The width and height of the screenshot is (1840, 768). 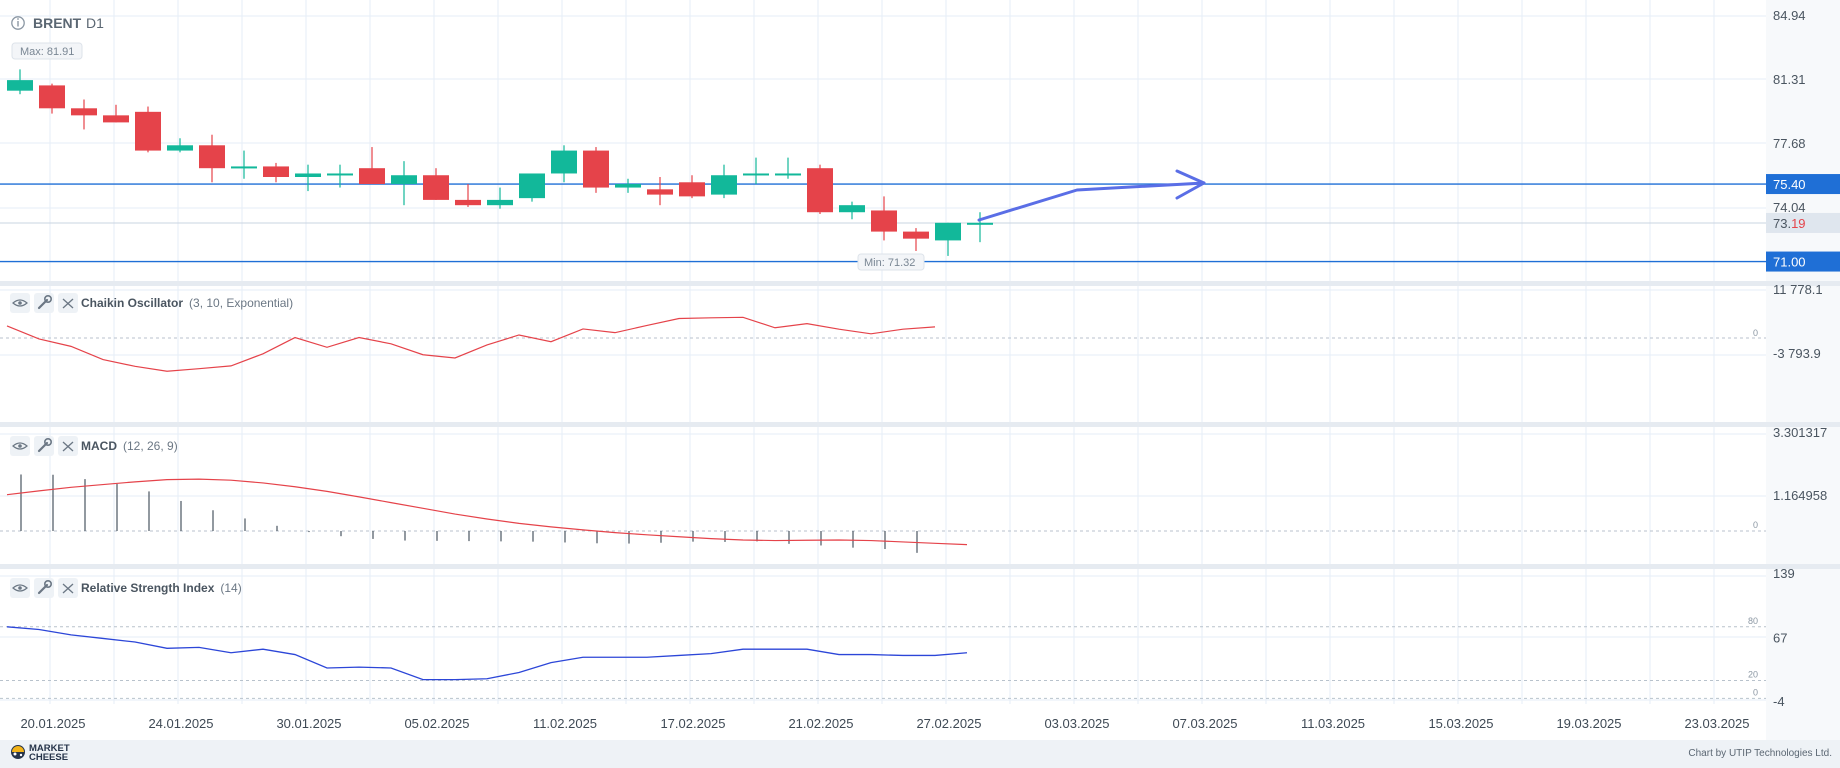 What do you see at coordinates (1798, 223) in the screenshot?
I see `current-price-frac: 19` at bounding box center [1798, 223].